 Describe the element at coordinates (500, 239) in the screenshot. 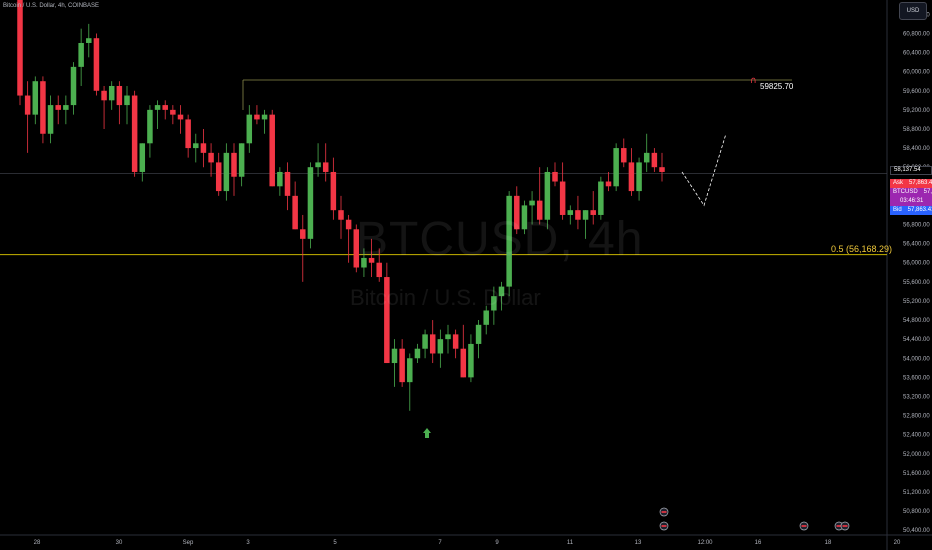

I see `watermark-ticker: BTCUSD, 4h` at that location.